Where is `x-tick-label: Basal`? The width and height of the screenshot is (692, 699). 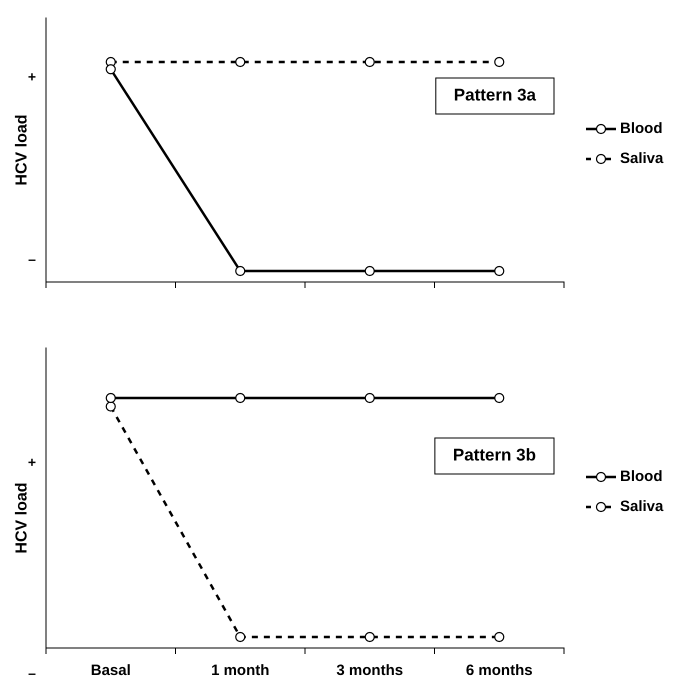
x-tick-label: Basal is located at coordinates (110, 671).